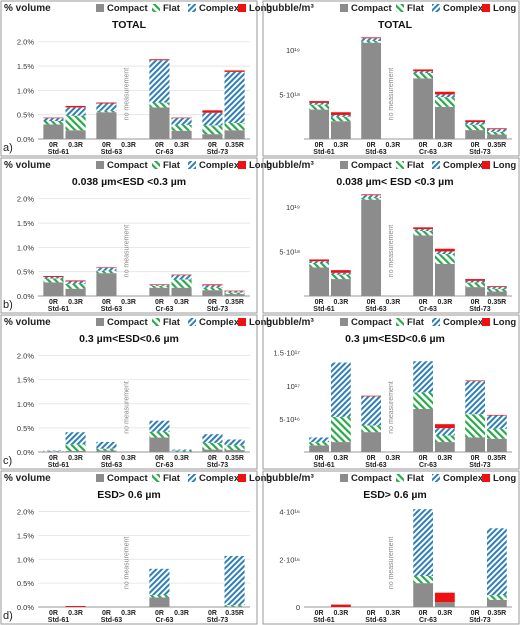 This screenshot has width=520, height=625. I want to click on legend-swatch-flat, so click(156, 165).